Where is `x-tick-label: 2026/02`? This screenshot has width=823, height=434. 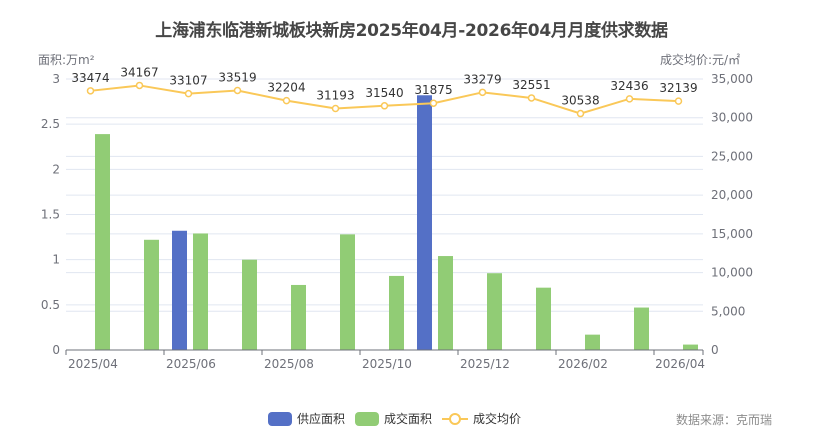
x-tick-label: 2026/02 is located at coordinates (583, 364).